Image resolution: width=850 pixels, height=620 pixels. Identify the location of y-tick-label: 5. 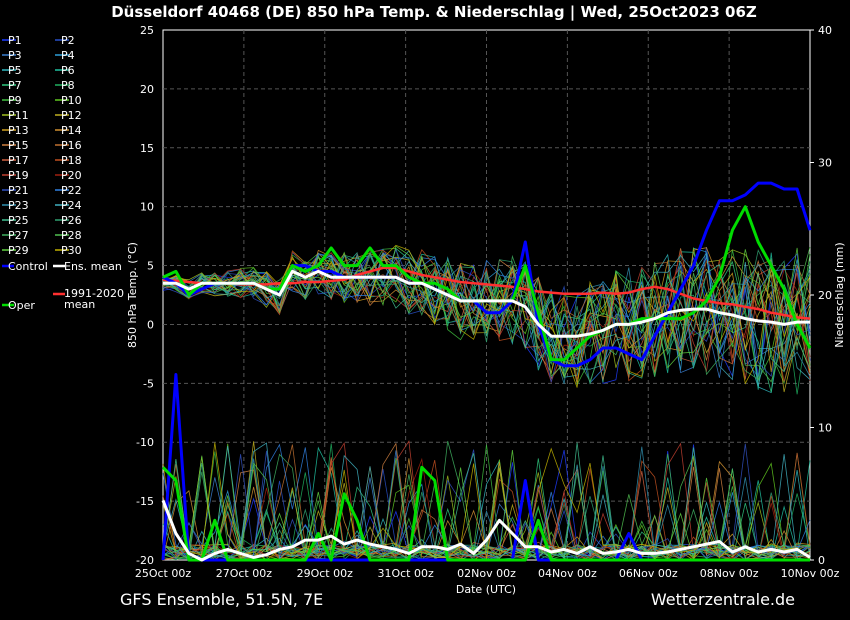
(150, 266).